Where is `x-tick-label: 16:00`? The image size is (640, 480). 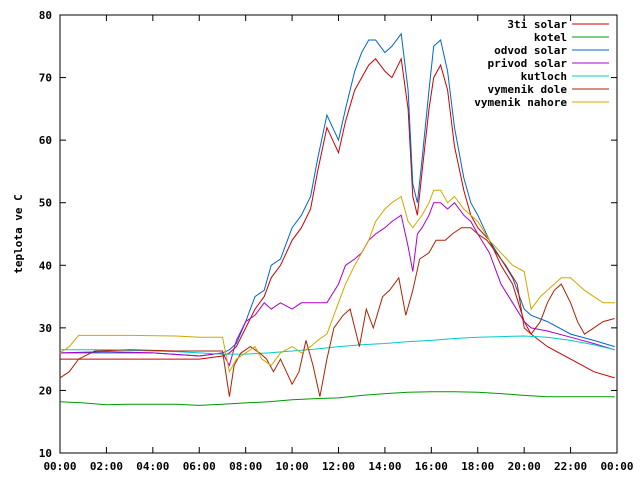
x-tick-label: 16:00 is located at coordinates (431, 466).